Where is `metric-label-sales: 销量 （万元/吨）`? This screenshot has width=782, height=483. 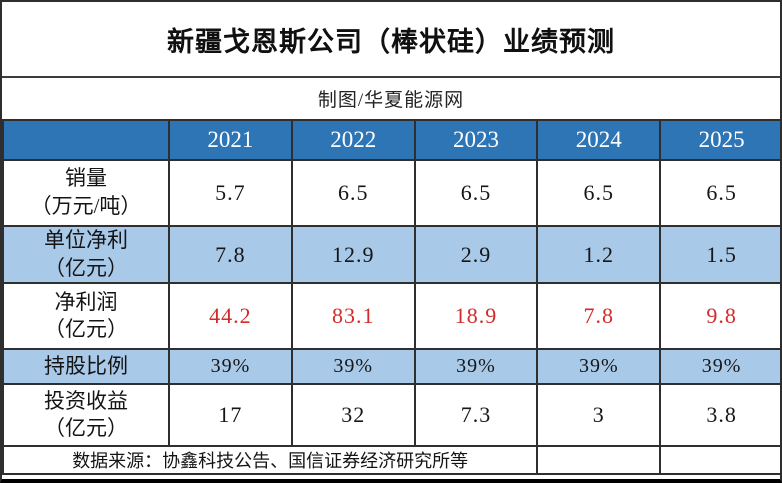 metric-label-sales: 销量 （万元/吨） is located at coordinates (86, 193).